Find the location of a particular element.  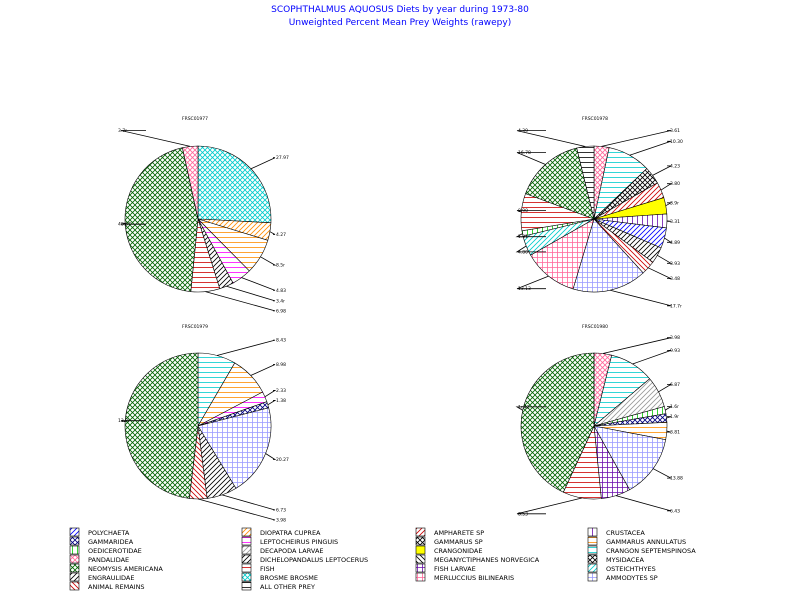

slice-value-label: 1r.42 is located at coordinates (524, 407).